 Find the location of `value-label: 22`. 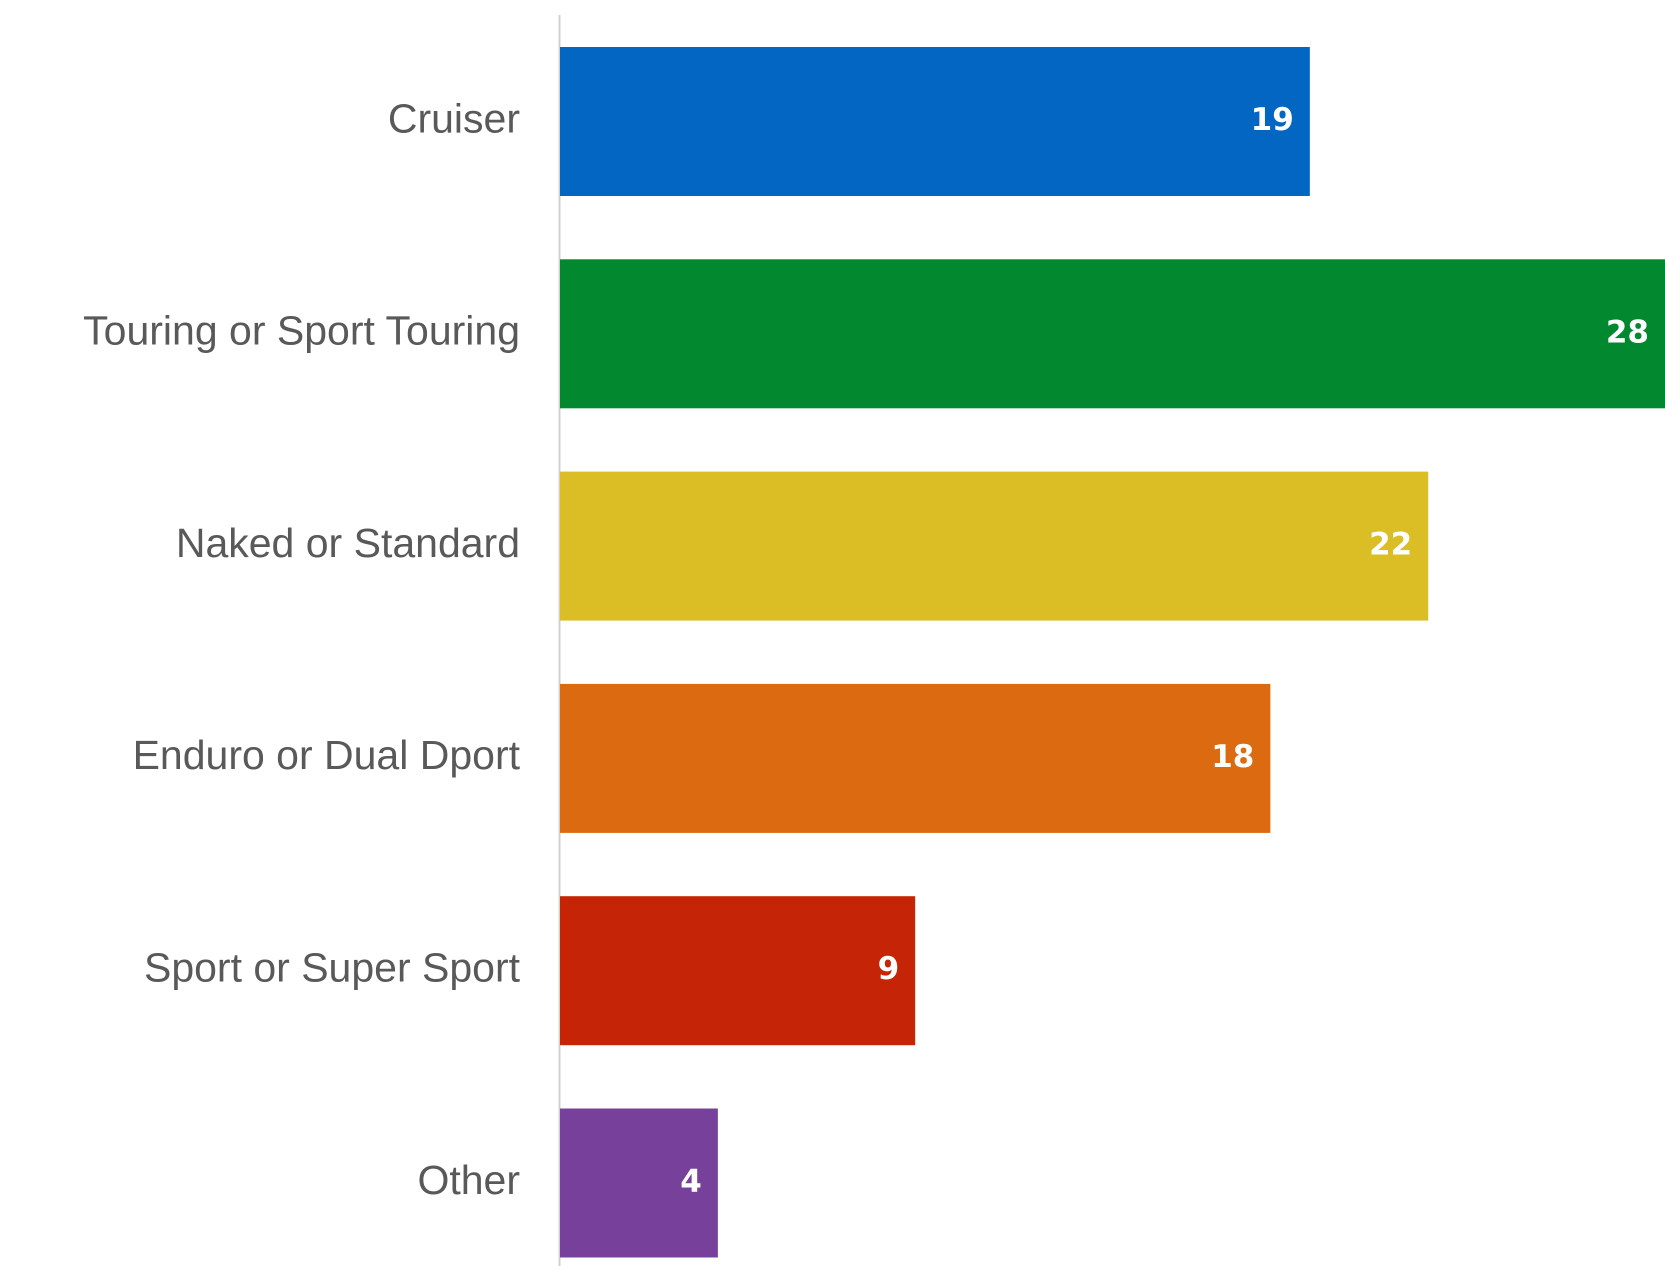

value-label: 22 is located at coordinates (1390, 545).